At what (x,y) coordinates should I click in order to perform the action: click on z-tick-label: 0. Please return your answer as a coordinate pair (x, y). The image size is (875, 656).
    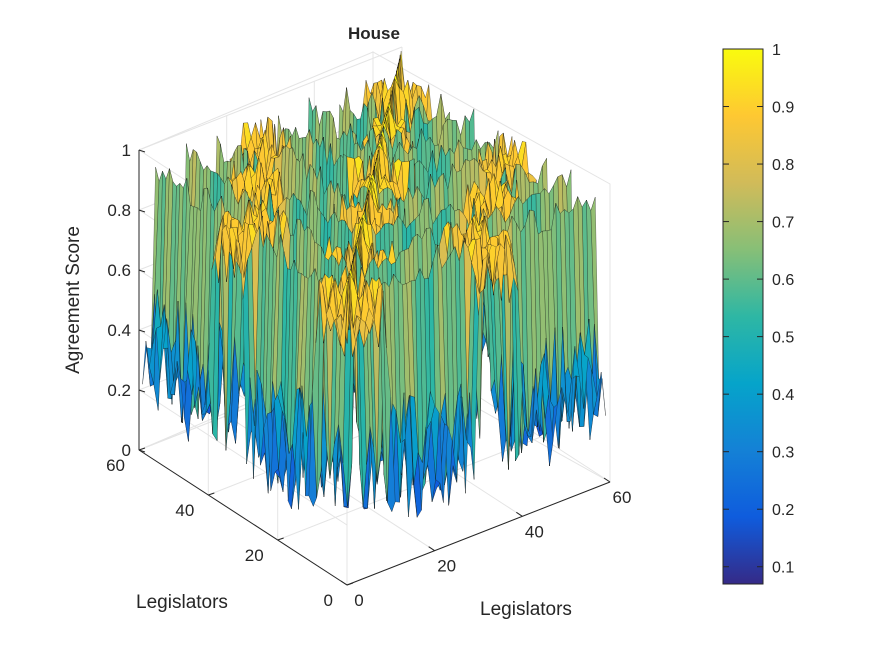
    Looking at the image, I should click on (126, 450).